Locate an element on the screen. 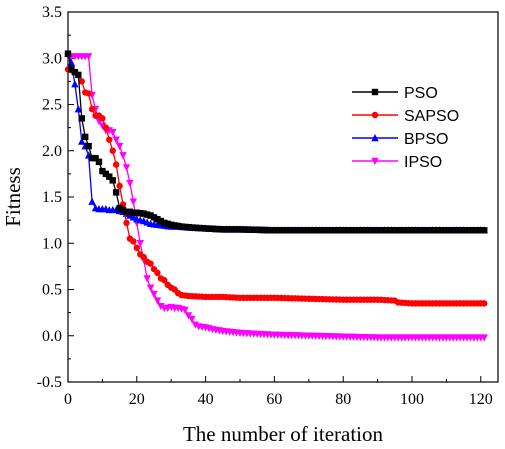  y-tick-label: 0.5 is located at coordinates (52, 290).